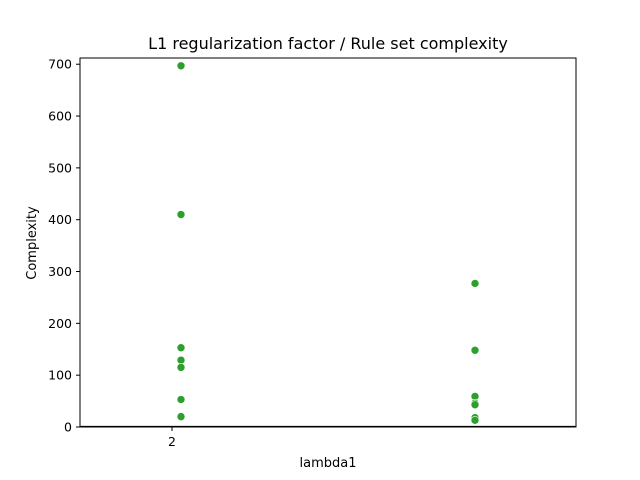  I want to click on y-tick-label: 400, so click(60, 219).